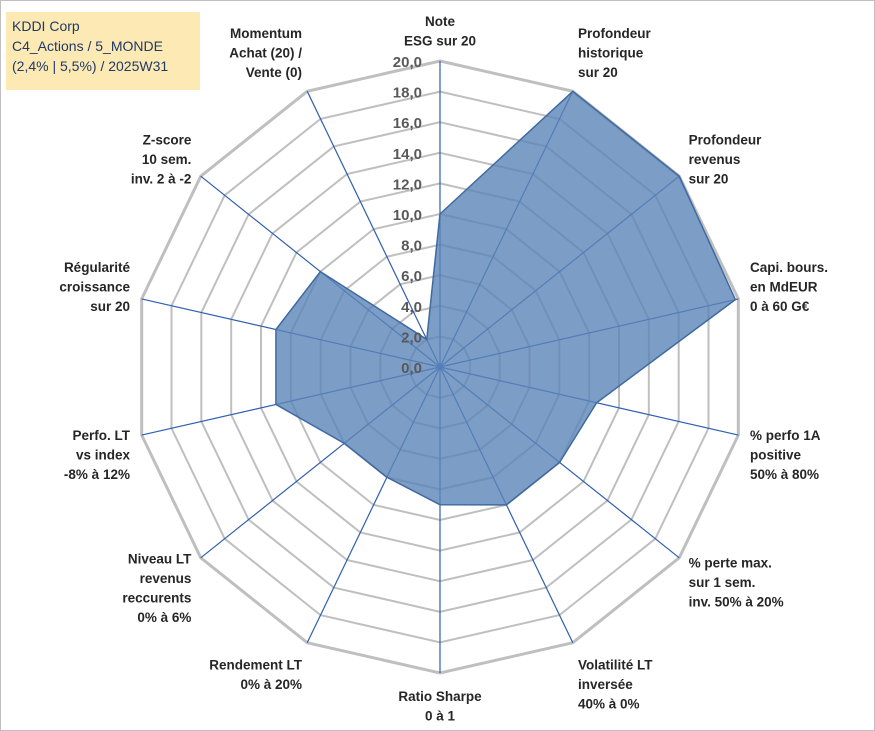  I want to click on axis-label-line: croissance, so click(94, 287).